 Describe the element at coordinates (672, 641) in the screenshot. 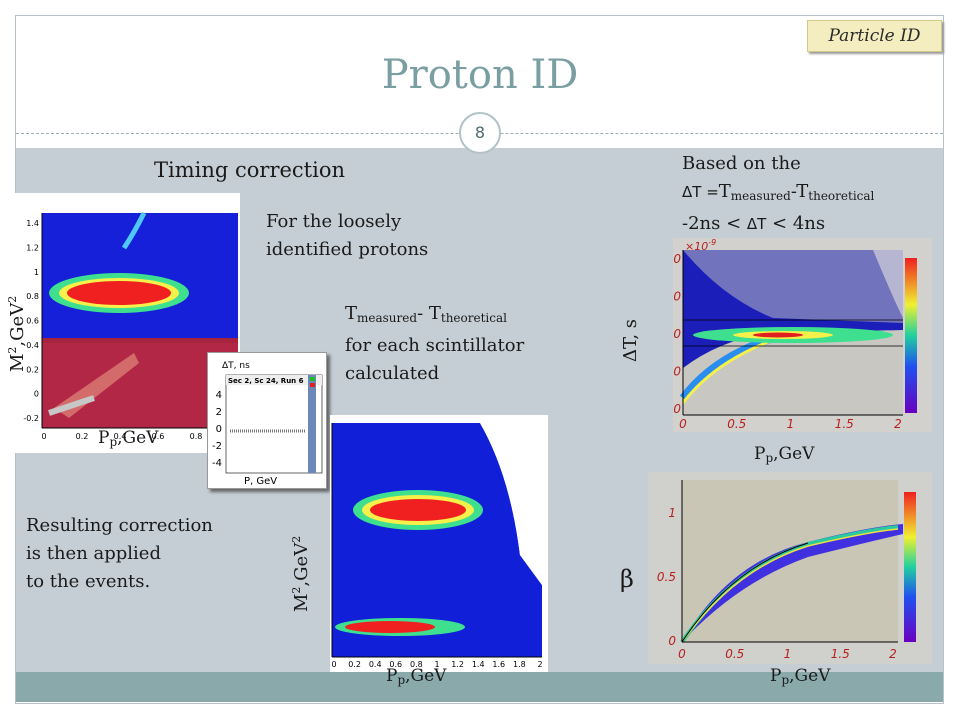

I see `p4-y-tick: 0` at that location.